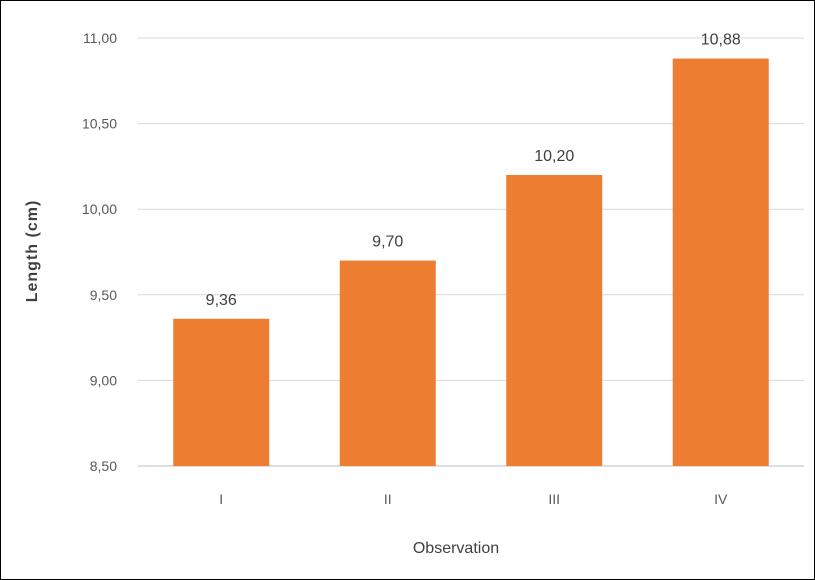 The image size is (815, 580). What do you see at coordinates (221, 300) in the screenshot?
I see `data-label: 9,36` at bounding box center [221, 300].